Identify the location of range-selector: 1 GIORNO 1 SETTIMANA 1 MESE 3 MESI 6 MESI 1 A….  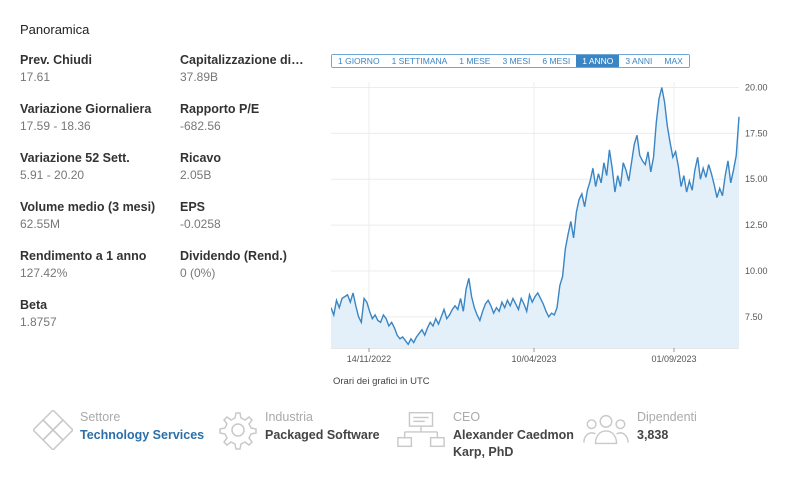
(510, 61).